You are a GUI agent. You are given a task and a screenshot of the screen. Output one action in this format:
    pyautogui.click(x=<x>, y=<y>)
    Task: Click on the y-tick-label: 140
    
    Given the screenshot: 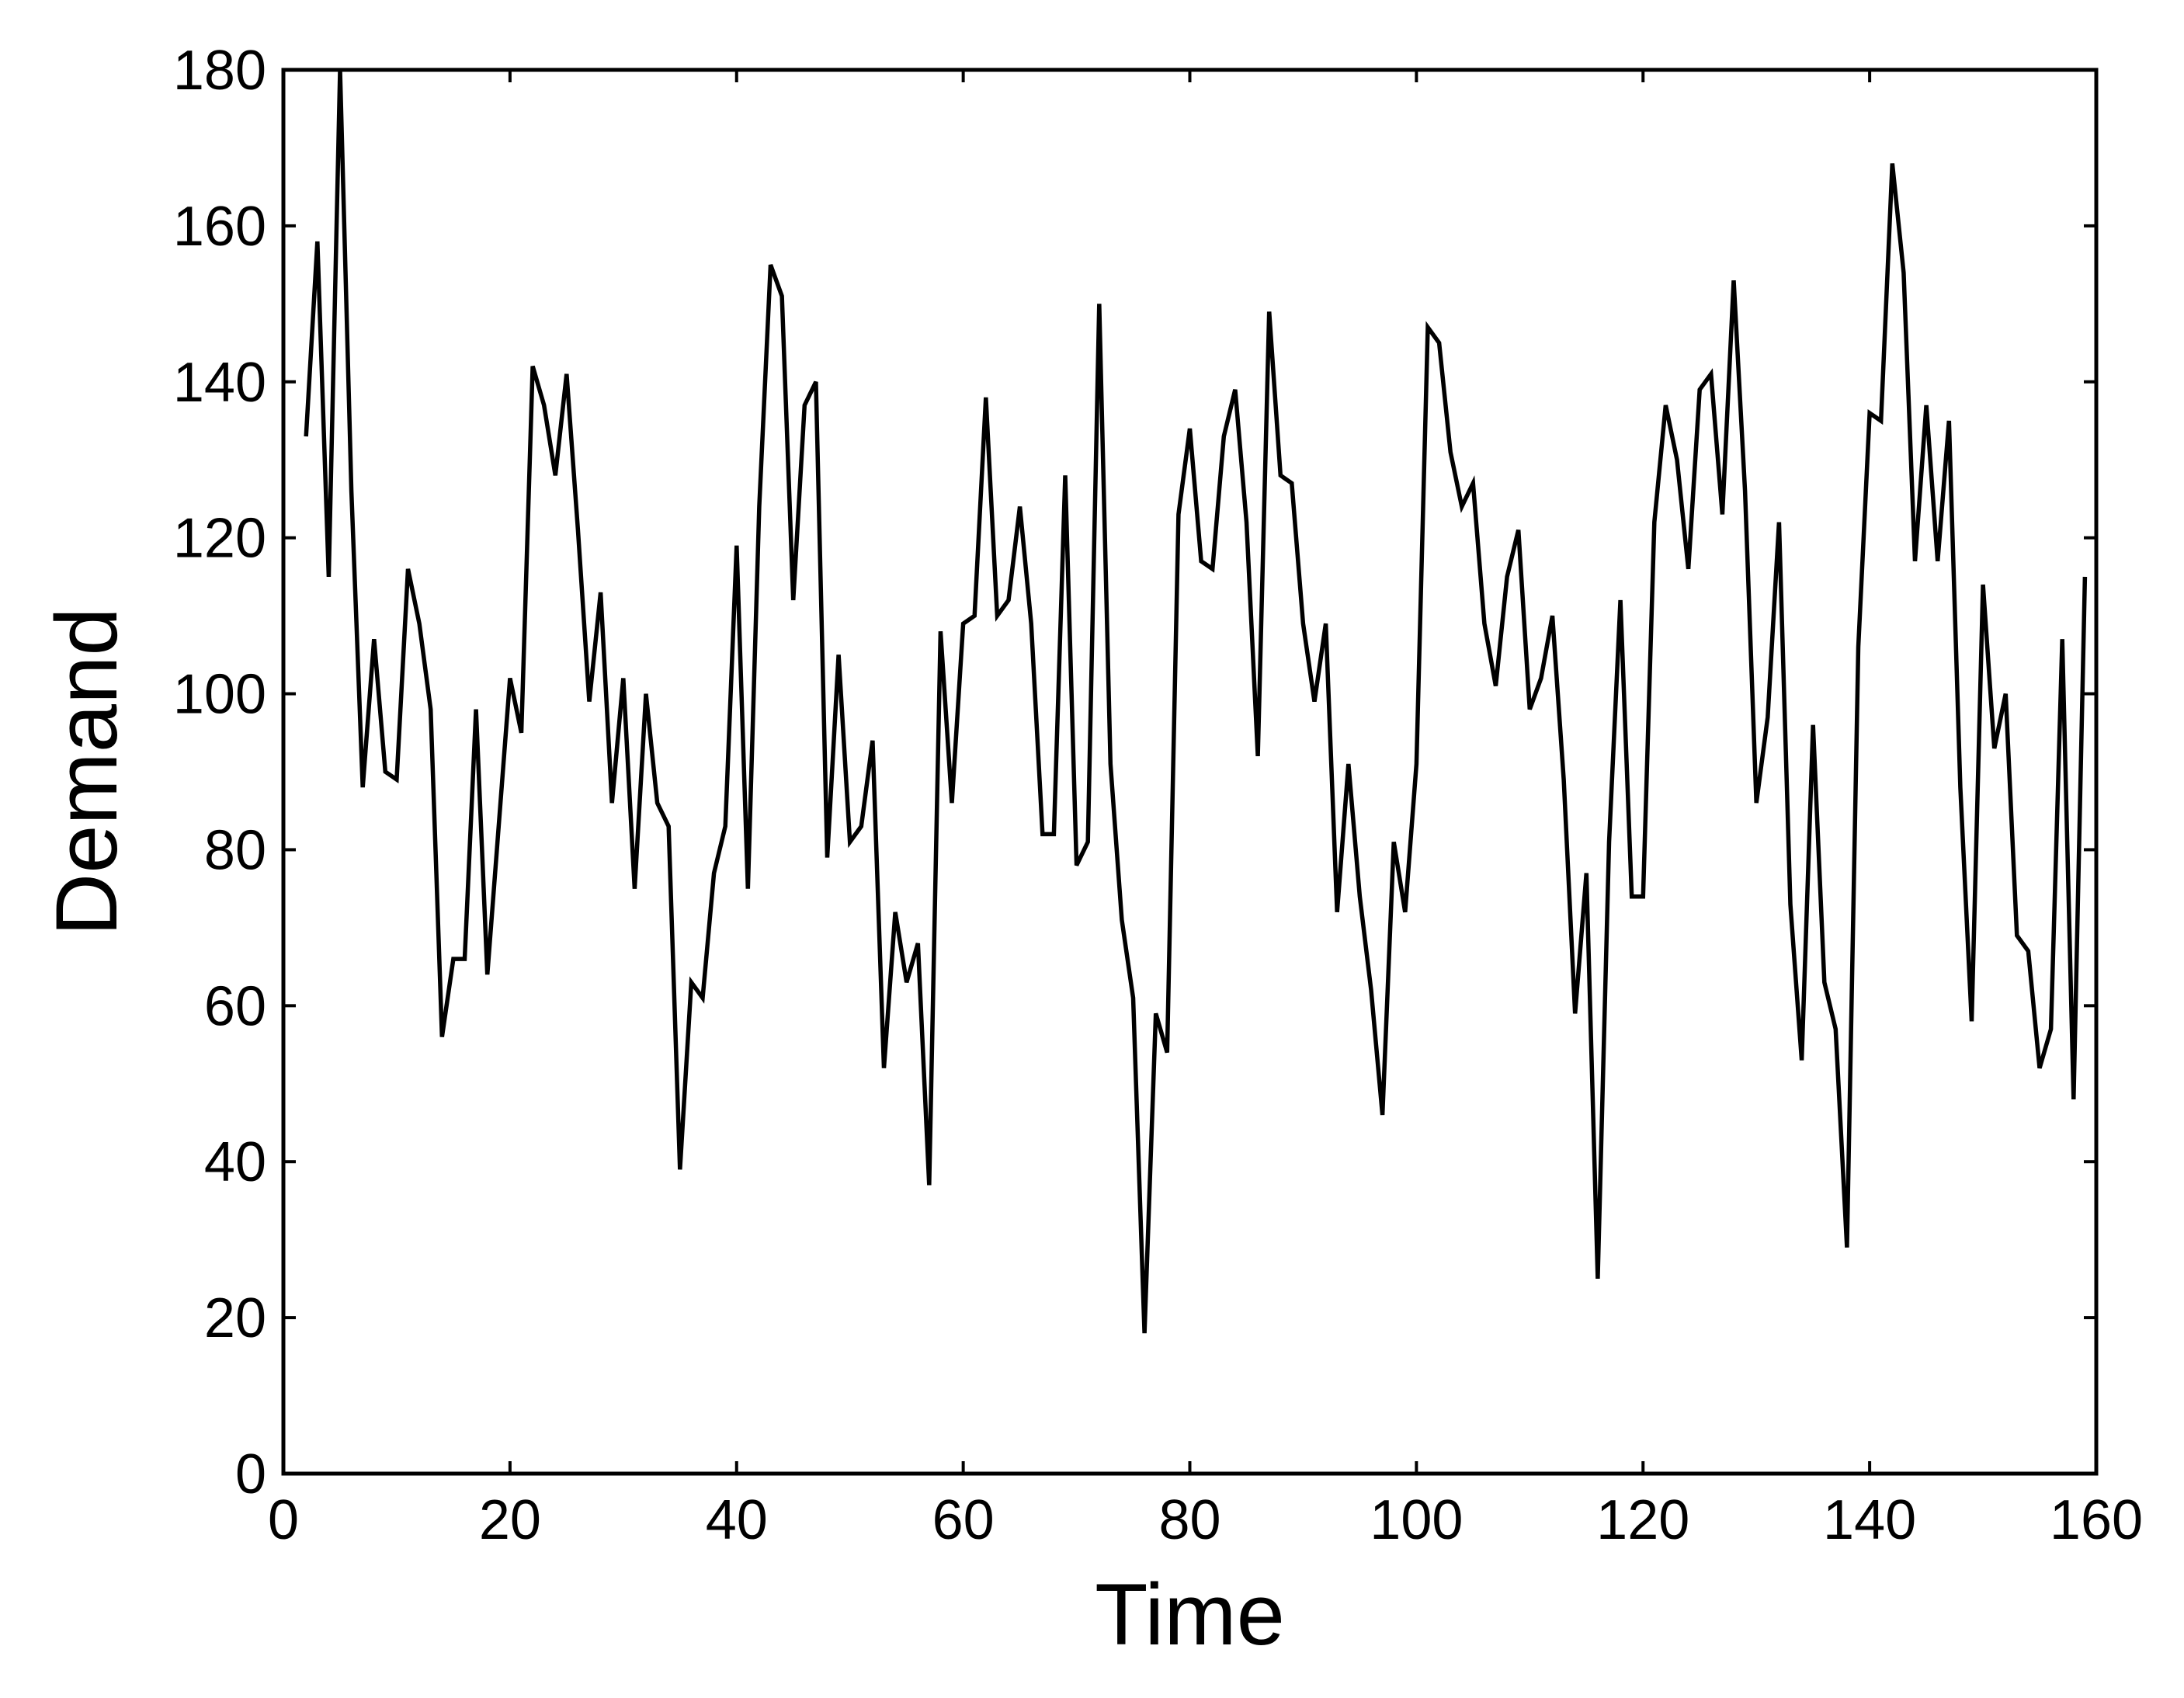 What is the action you would take?
    pyautogui.click(x=219, y=383)
    